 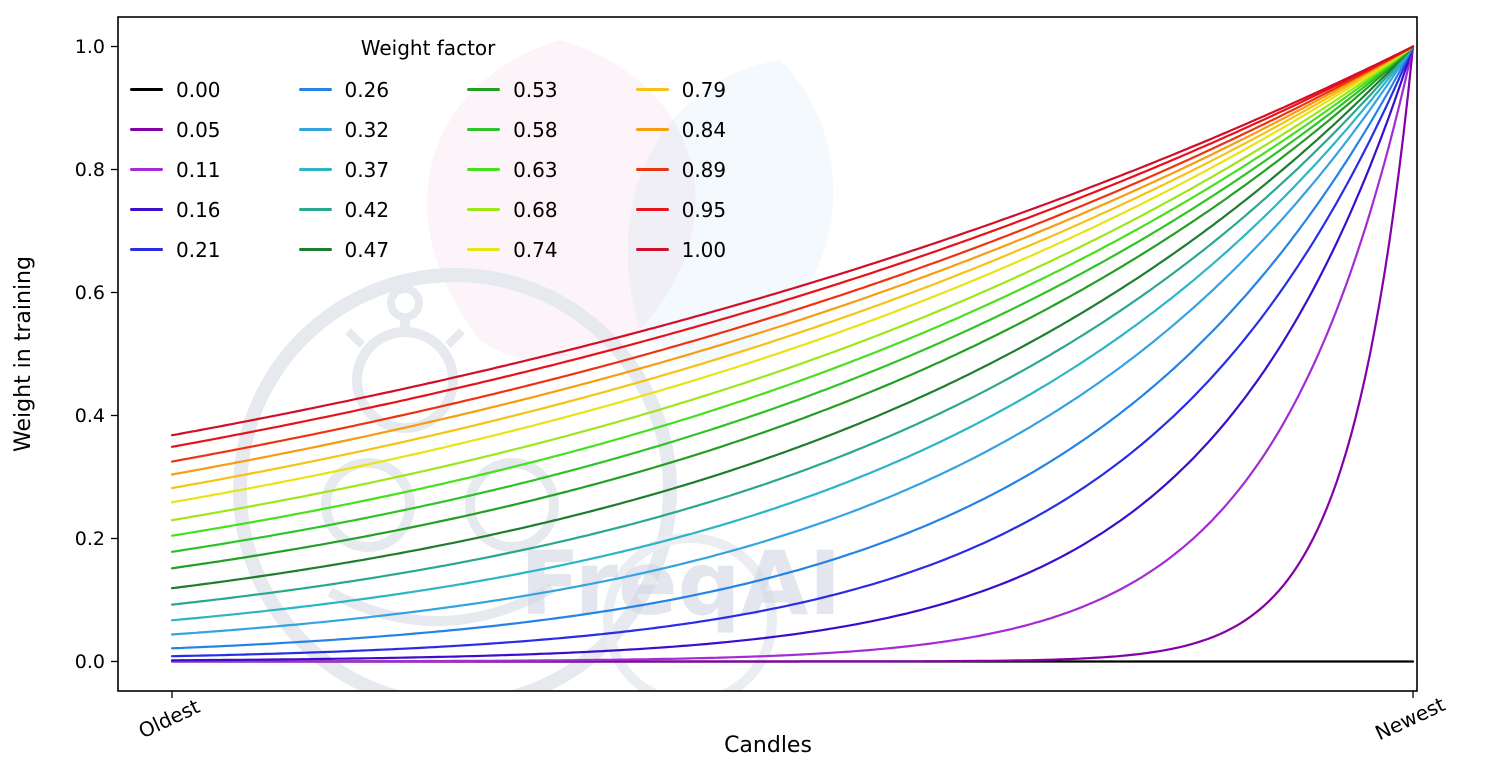 I want to click on legend-label: 0.53, so click(x=535, y=89).